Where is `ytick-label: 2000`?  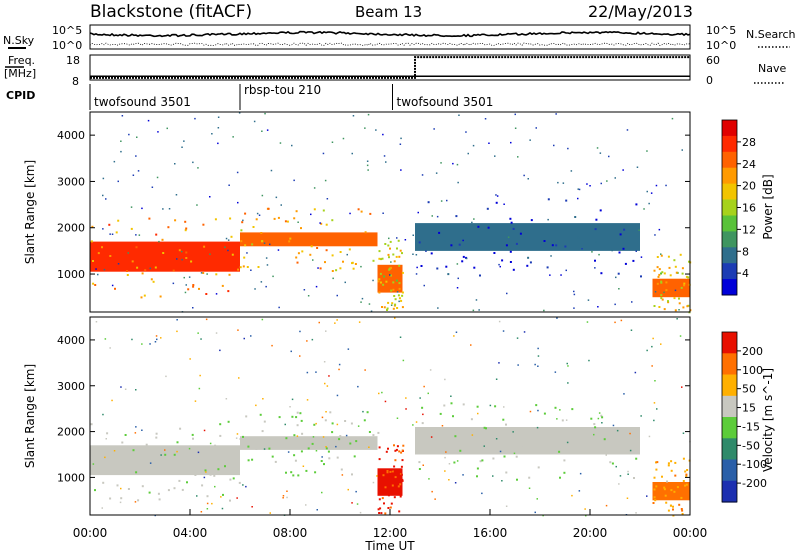 ytick-label: 2000 is located at coordinates (71, 432).